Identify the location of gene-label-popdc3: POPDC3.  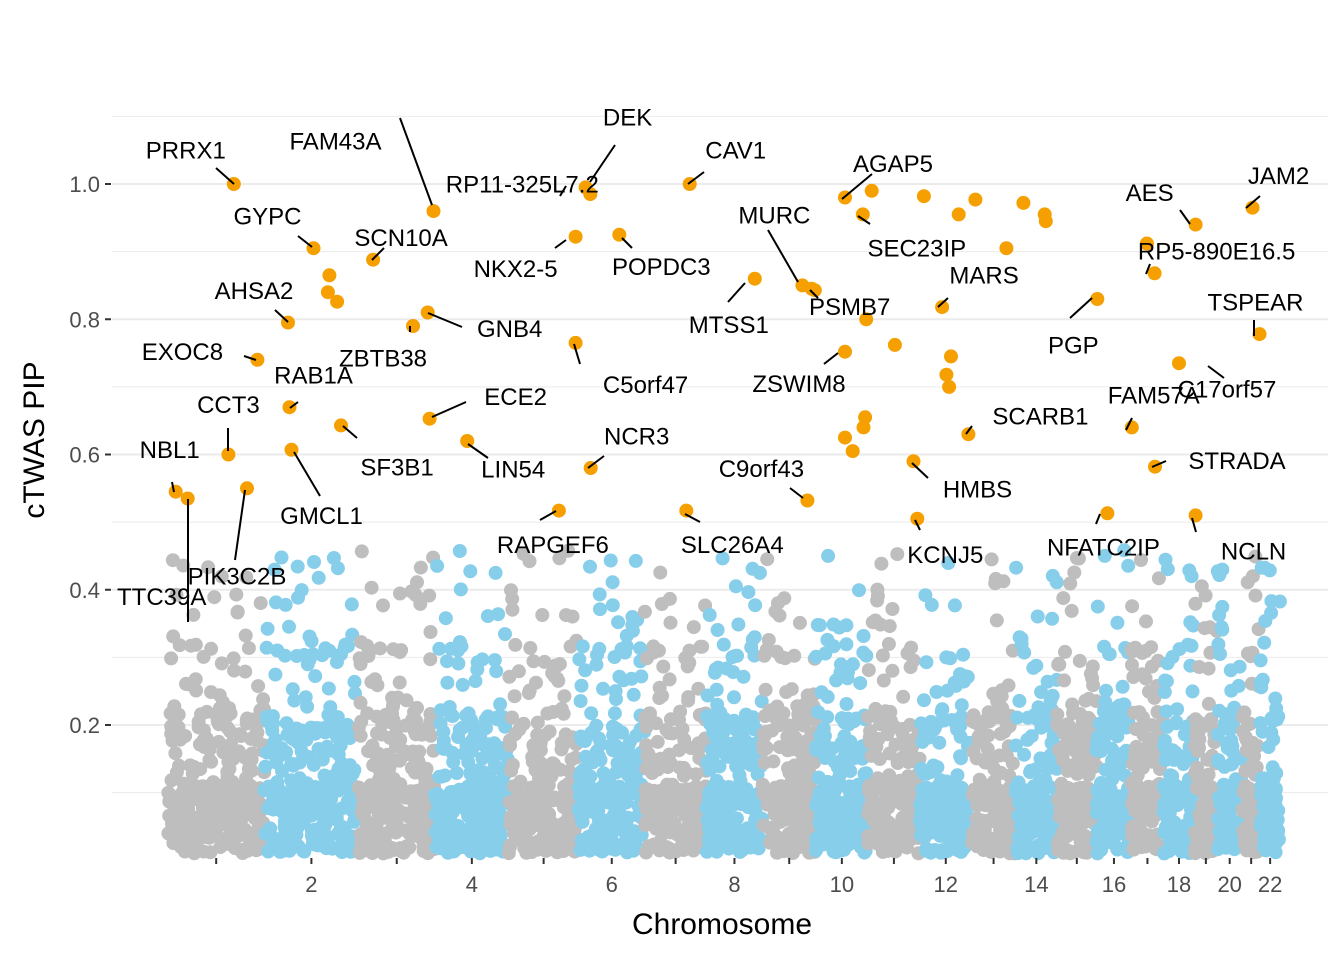
(661, 267).